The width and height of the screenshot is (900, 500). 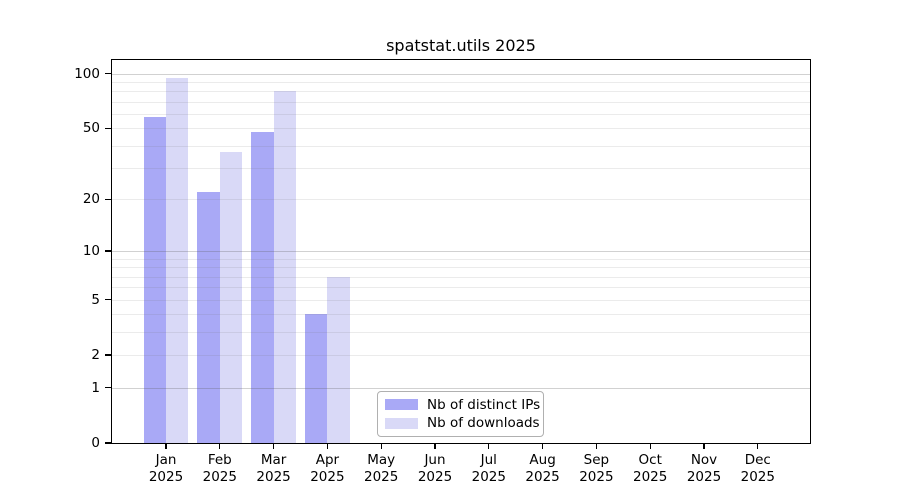 What do you see at coordinates (95, 387) in the screenshot?
I see `y-axis-tick-label: 1` at bounding box center [95, 387].